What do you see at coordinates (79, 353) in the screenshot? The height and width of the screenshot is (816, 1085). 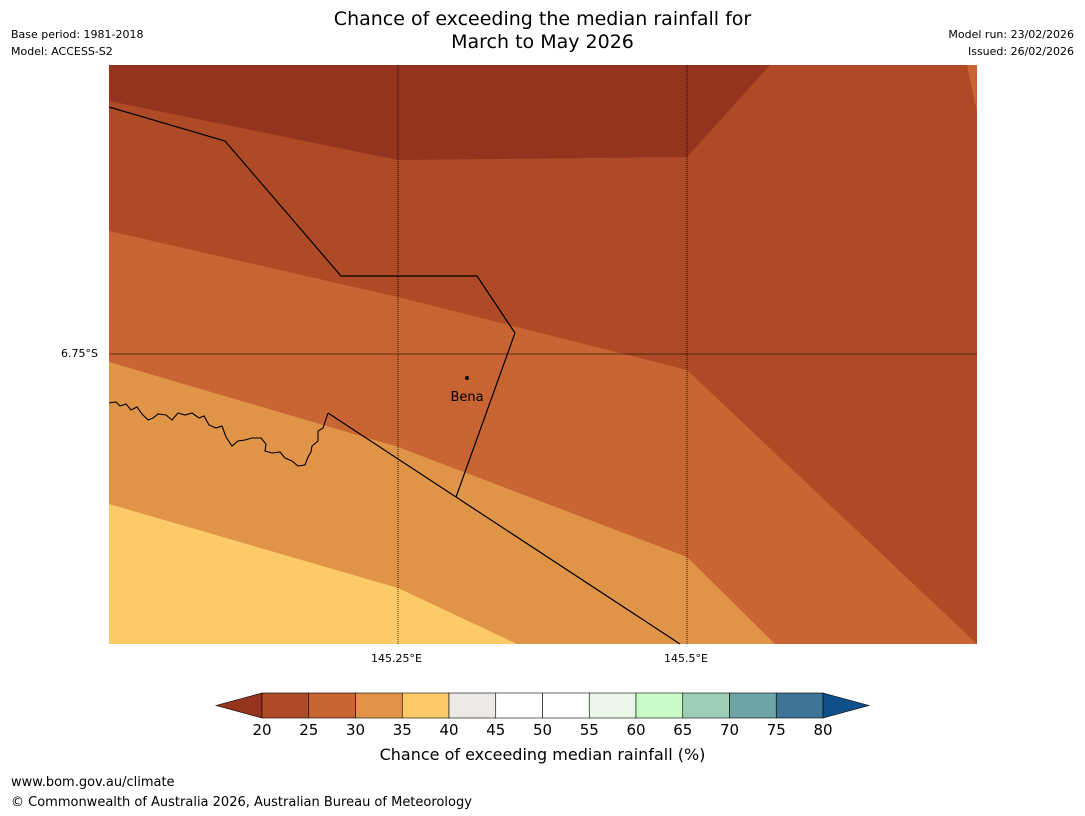 I see `latitude-label: 6.75°S` at bounding box center [79, 353].